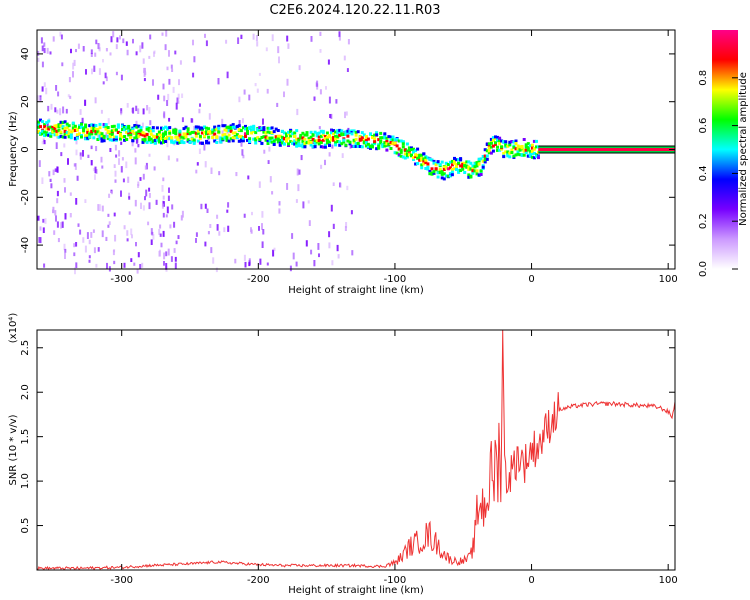 The height and width of the screenshot is (600, 750). I want to click on snr-xtick-label: -300, so click(121, 580).